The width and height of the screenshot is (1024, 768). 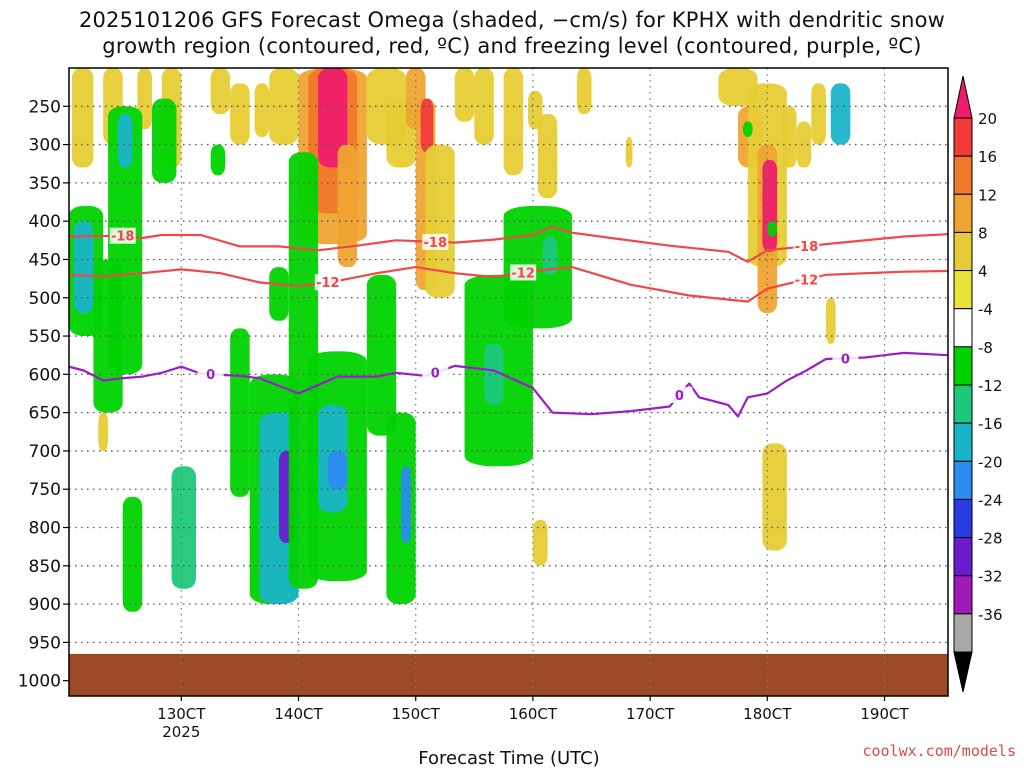 I want to click on y-tick-label: 850, so click(x=45, y=567).